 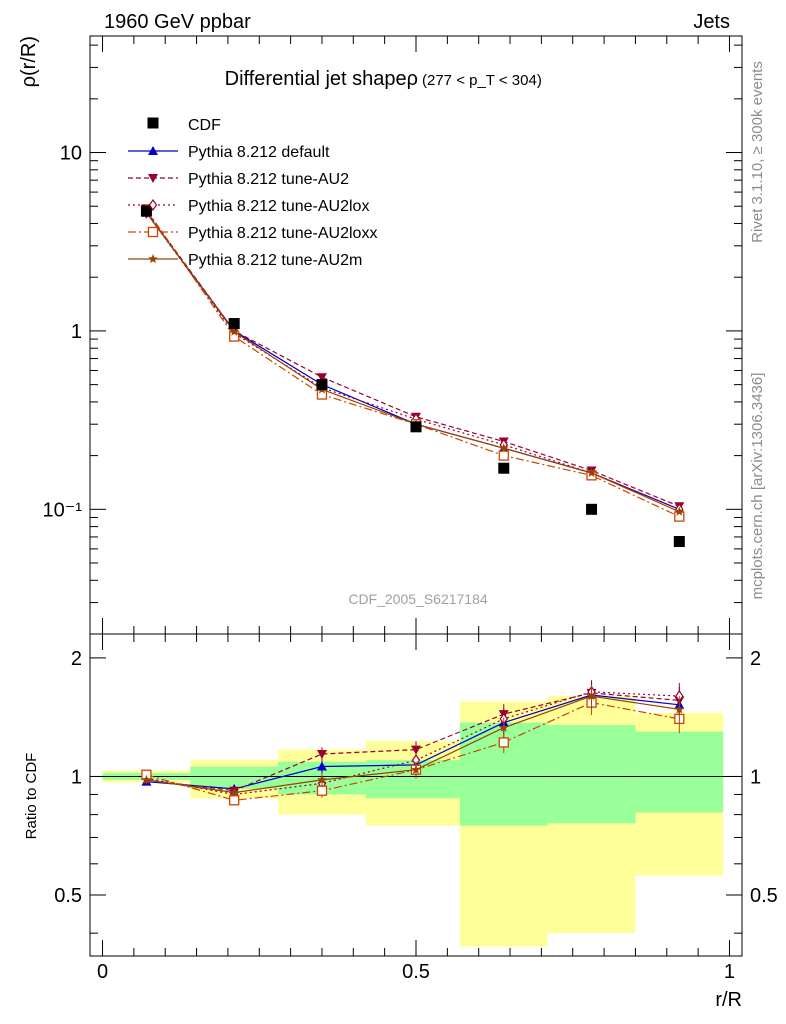 I want to click on legend-label-3: Pythia 8.212 tune-AU2loxx, so click(x=282, y=233).